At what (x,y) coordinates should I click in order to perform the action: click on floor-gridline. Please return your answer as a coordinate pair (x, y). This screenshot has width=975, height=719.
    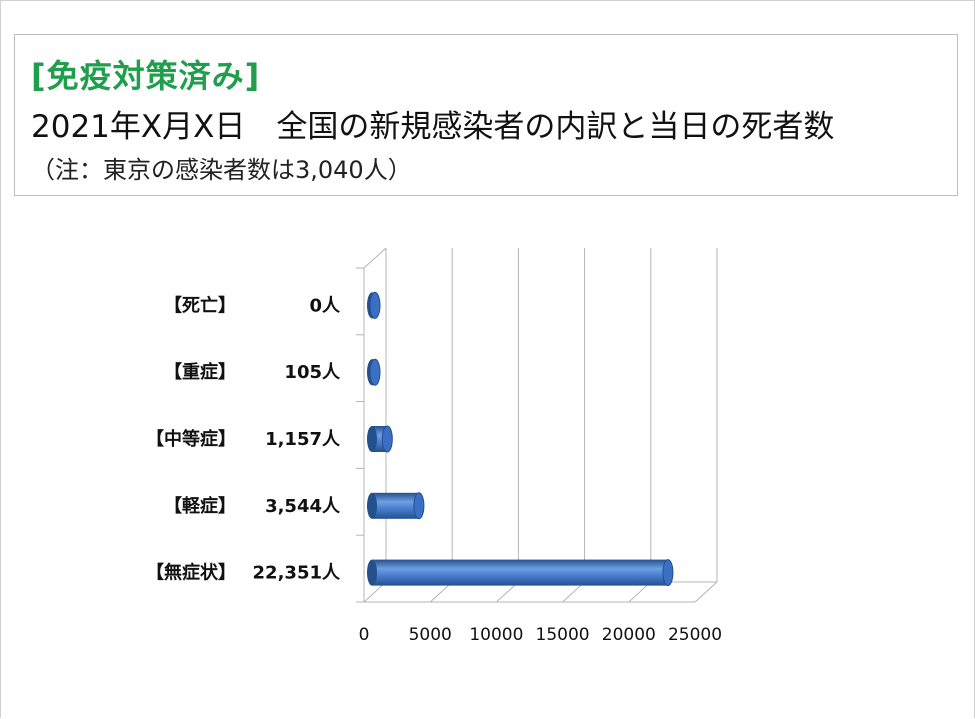
    Looking at the image, I should click on (706, 592).